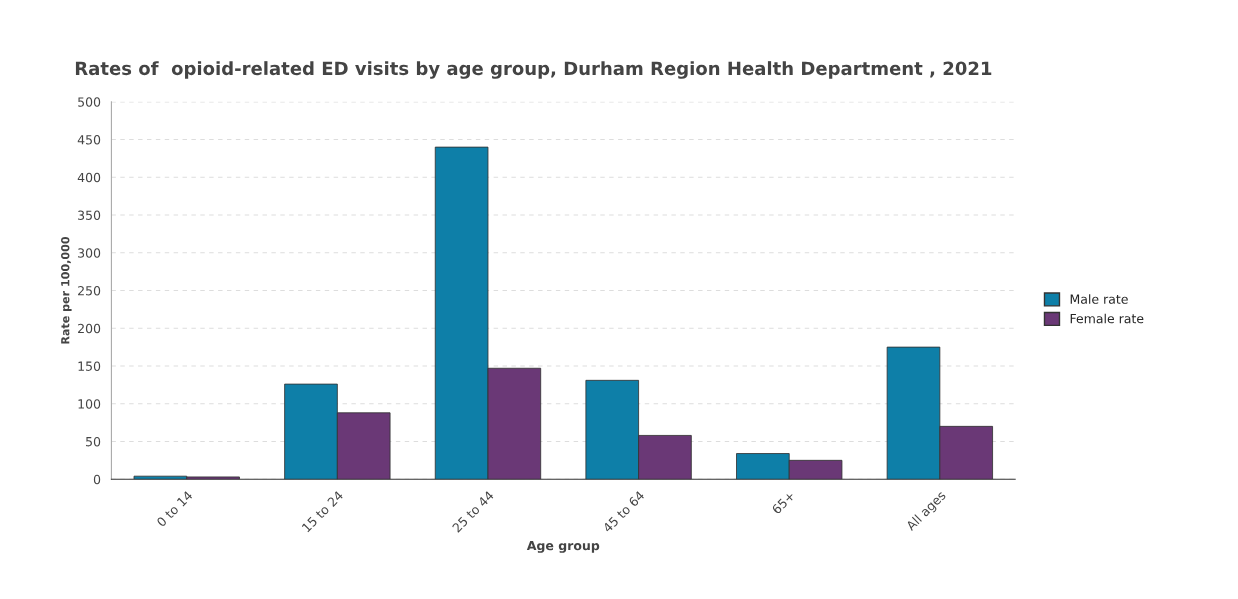 Image resolution: width=1238 pixels, height=599 pixels. What do you see at coordinates (89, 253) in the screenshot?
I see `y-tick-label: 300` at bounding box center [89, 253].